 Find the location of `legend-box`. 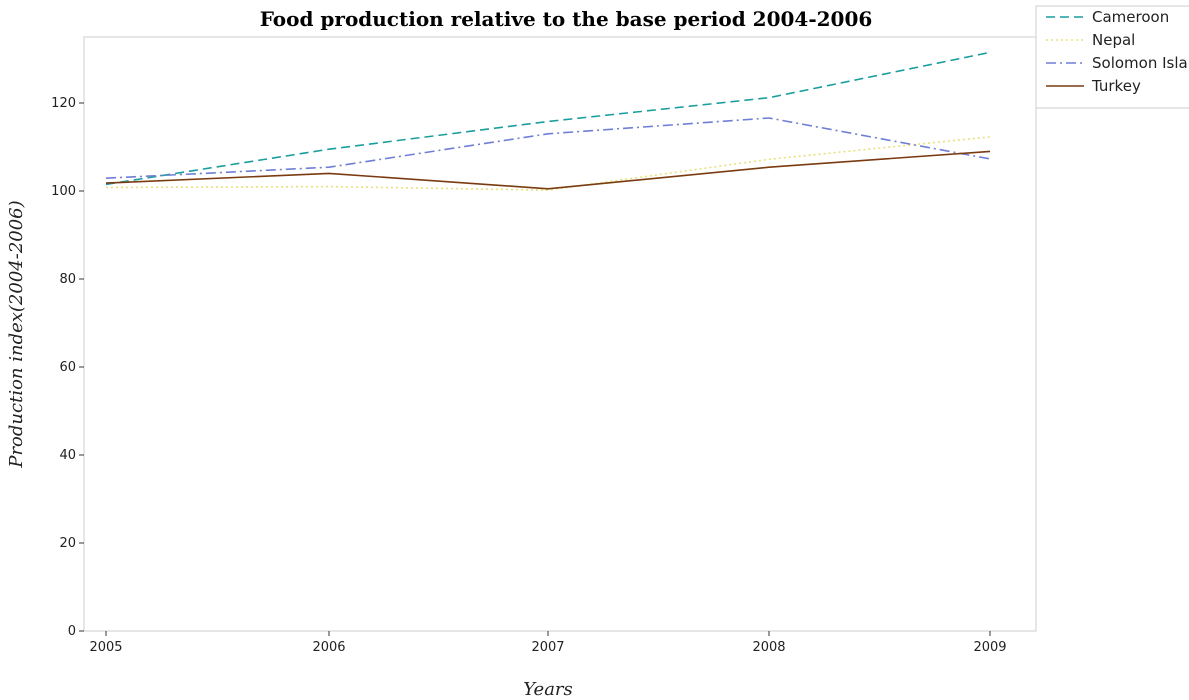

legend-box is located at coordinates (1112, 57).